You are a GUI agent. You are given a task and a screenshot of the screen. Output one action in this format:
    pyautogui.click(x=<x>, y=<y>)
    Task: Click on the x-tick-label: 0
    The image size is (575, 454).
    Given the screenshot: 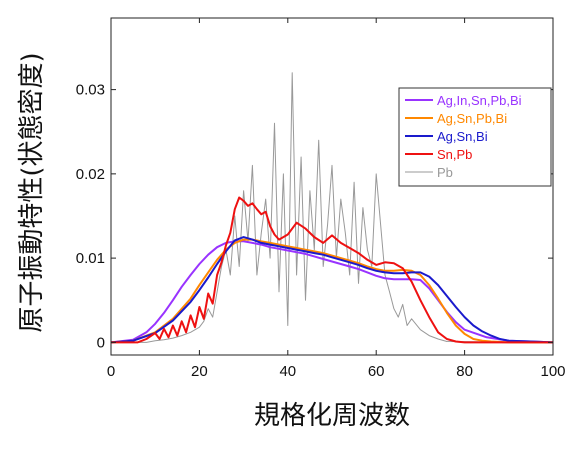 What is the action you would take?
    pyautogui.click(x=111, y=371)
    